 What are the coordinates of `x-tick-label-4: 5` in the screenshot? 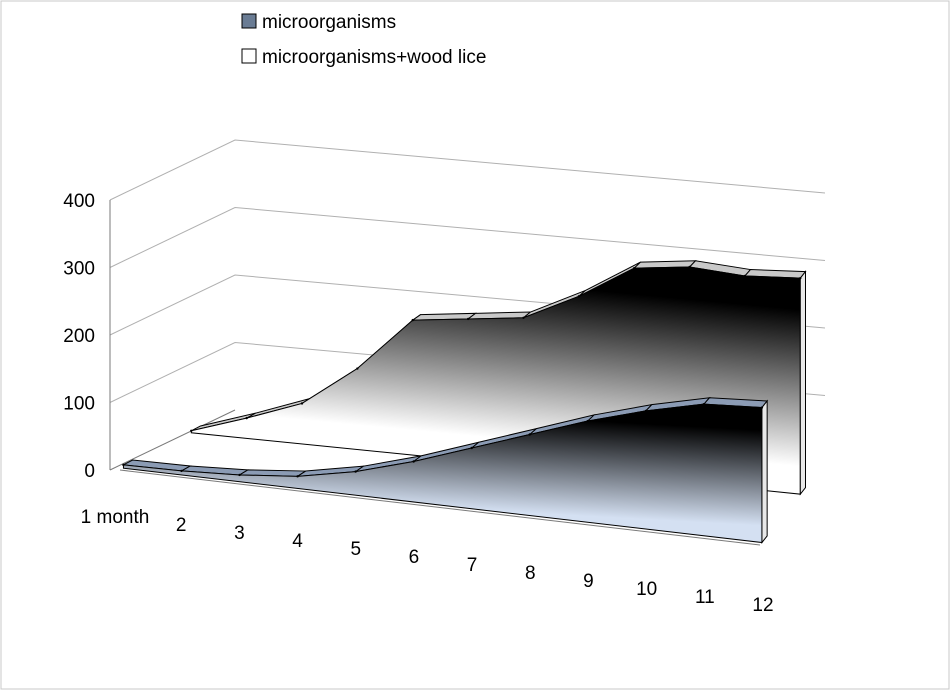 It's located at (355, 549).